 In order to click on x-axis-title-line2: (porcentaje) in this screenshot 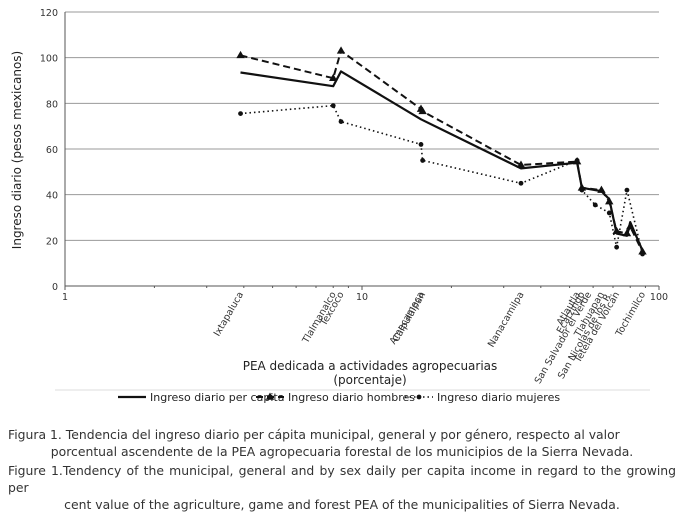, I will do `click(369, 380)`.